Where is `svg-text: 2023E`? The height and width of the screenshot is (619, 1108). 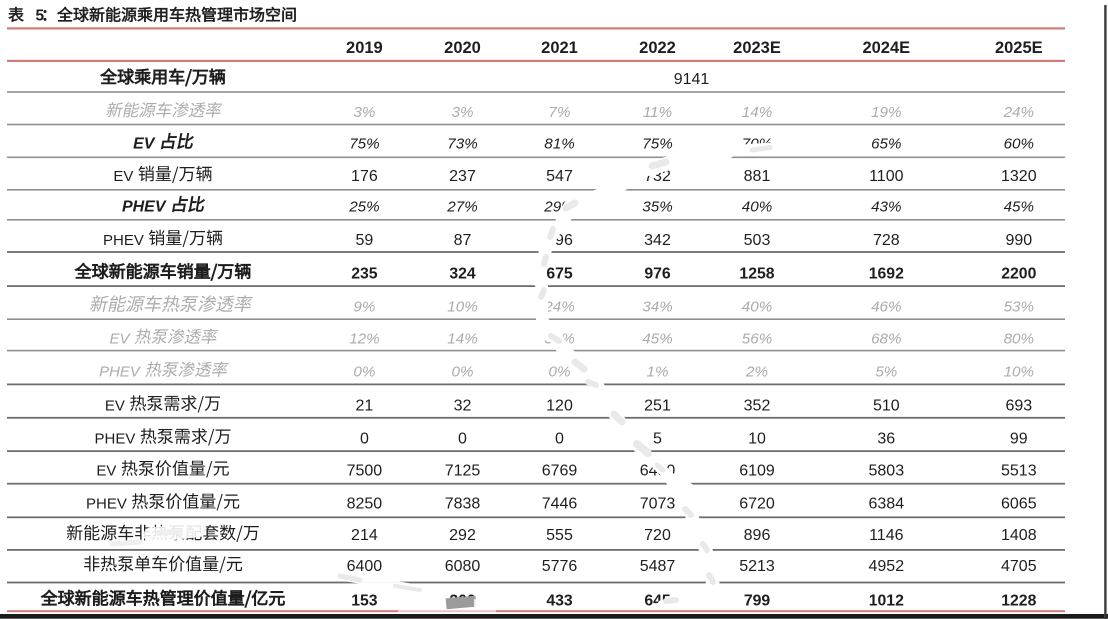
svg-text: 2023E is located at coordinates (757, 48).